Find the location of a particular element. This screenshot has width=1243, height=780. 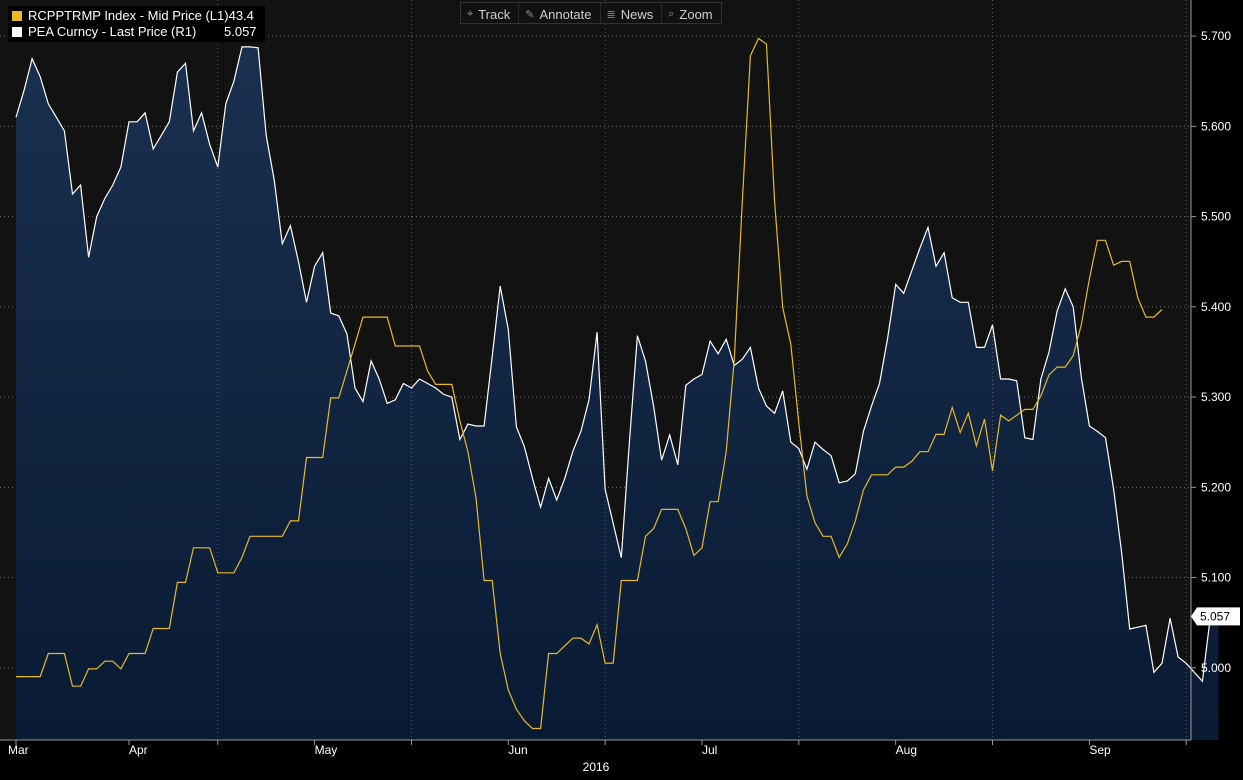

right-axis-tick-label: 5.300 is located at coordinates (1216, 397).